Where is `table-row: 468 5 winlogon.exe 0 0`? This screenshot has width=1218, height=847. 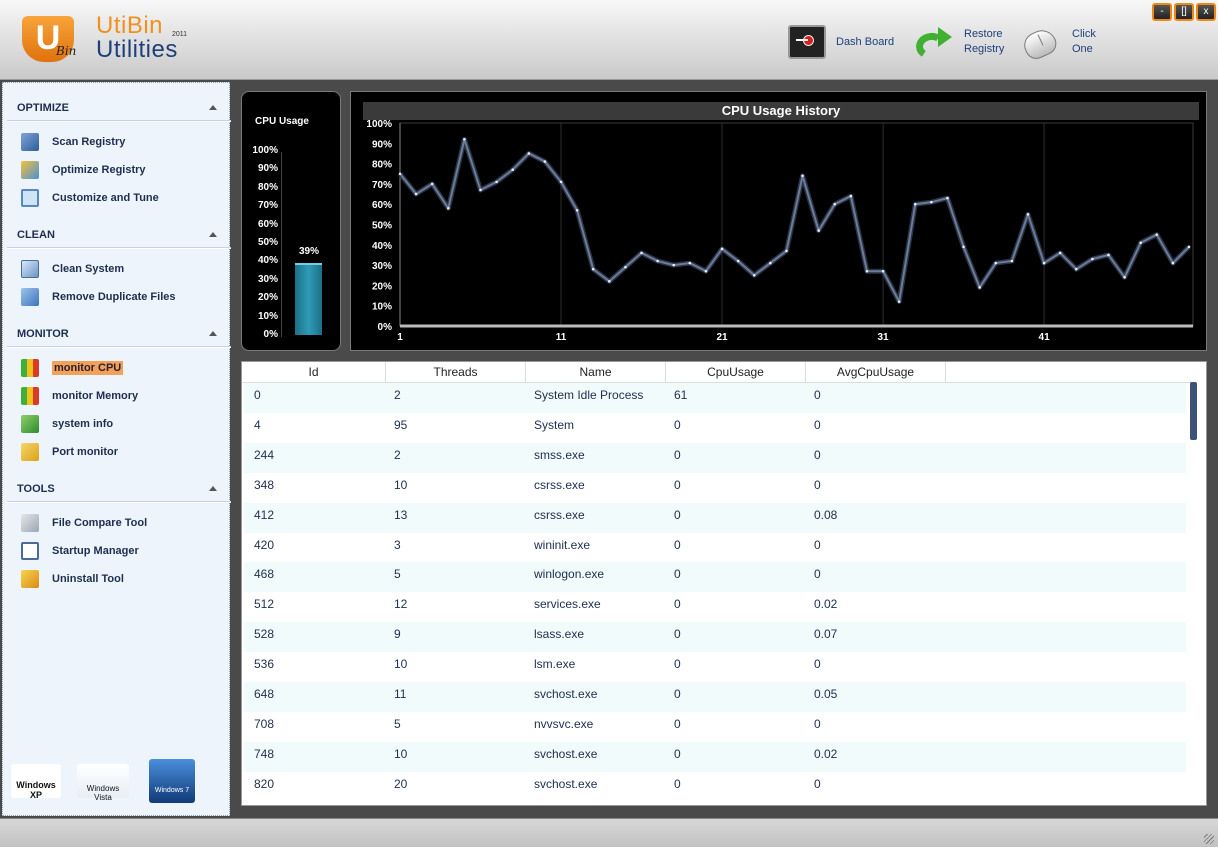
table-row: 468 5 winlogon.exe 0 0 is located at coordinates (715, 577).